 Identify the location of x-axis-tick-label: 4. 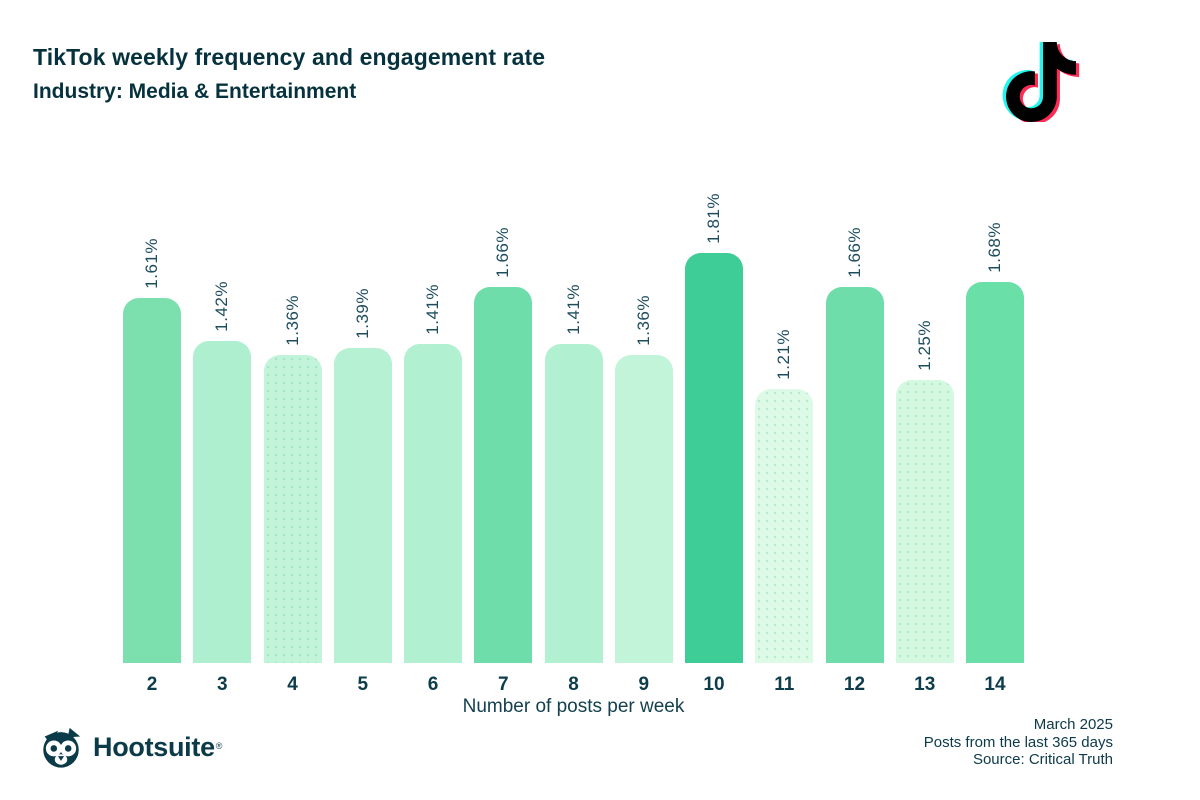
(292, 684).